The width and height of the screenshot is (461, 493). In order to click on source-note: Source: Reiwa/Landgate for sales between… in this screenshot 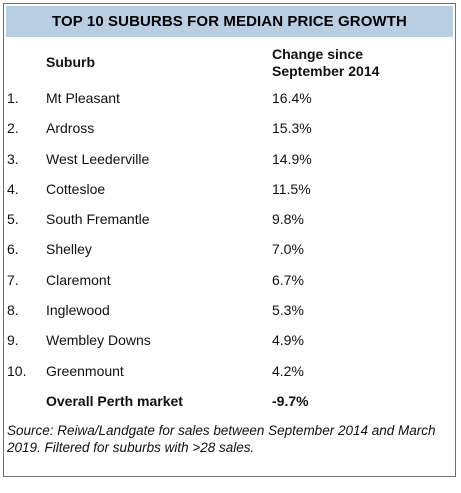, I will do `click(229, 439)`.